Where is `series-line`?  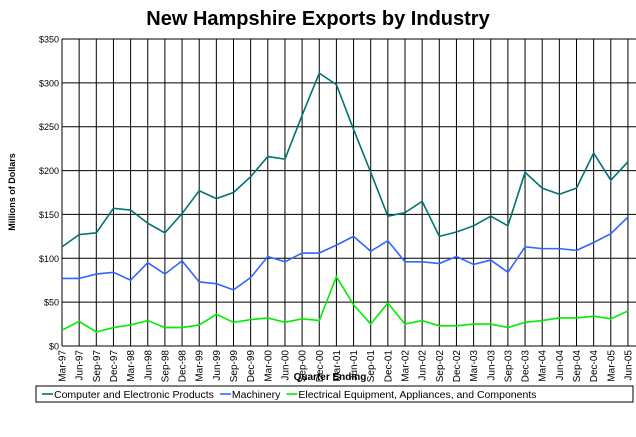 series-line is located at coordinates (345, 303).